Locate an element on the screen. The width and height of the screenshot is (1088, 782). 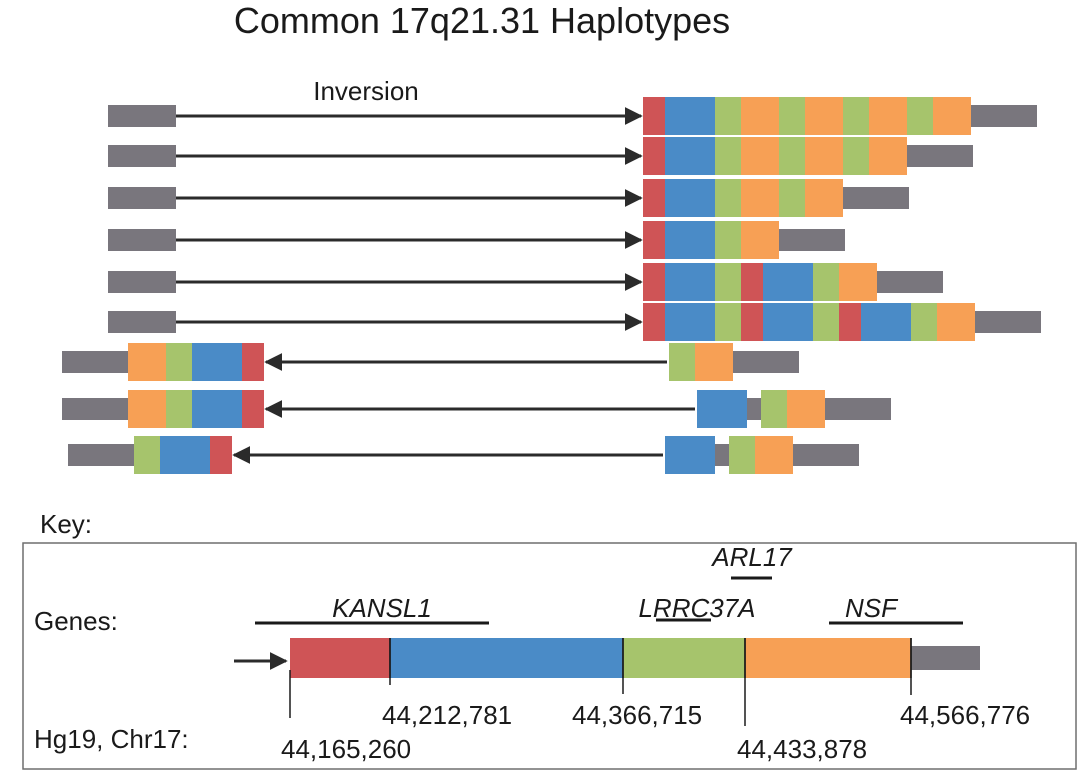
key-segment-blue is located at coordinates (506, 658).